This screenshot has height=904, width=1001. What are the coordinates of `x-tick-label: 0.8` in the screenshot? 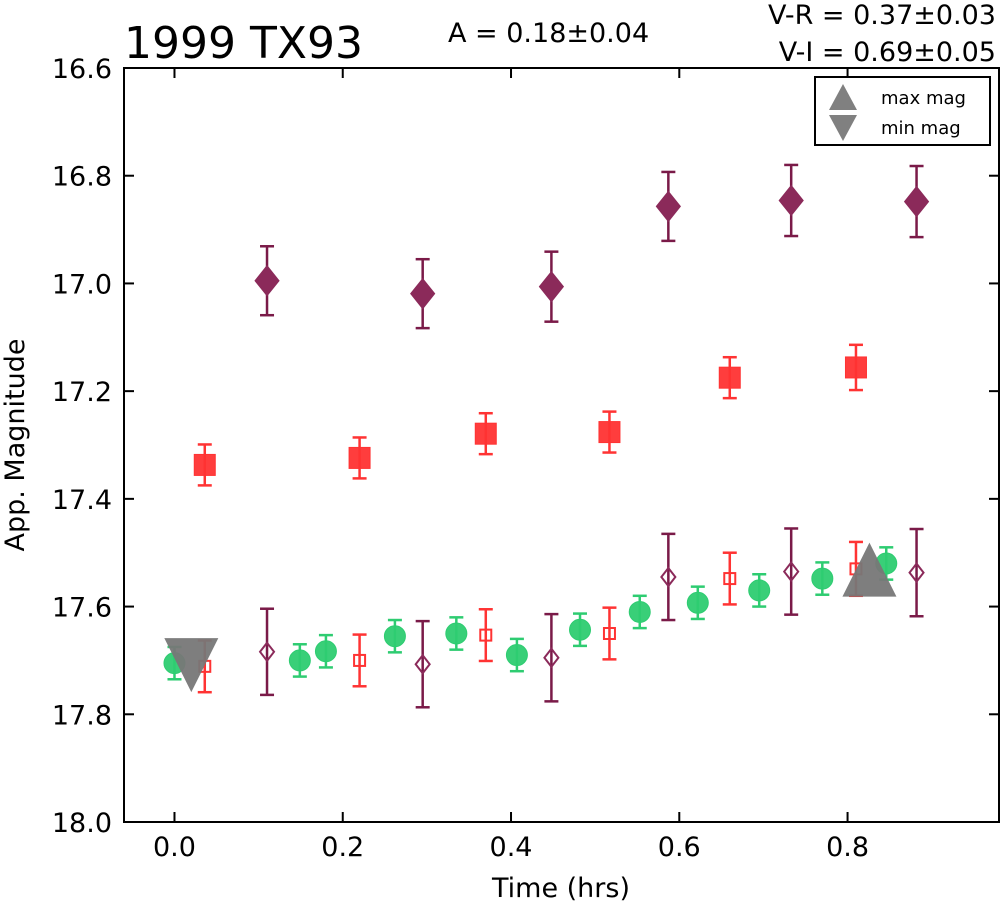 It's located at (847, 847).